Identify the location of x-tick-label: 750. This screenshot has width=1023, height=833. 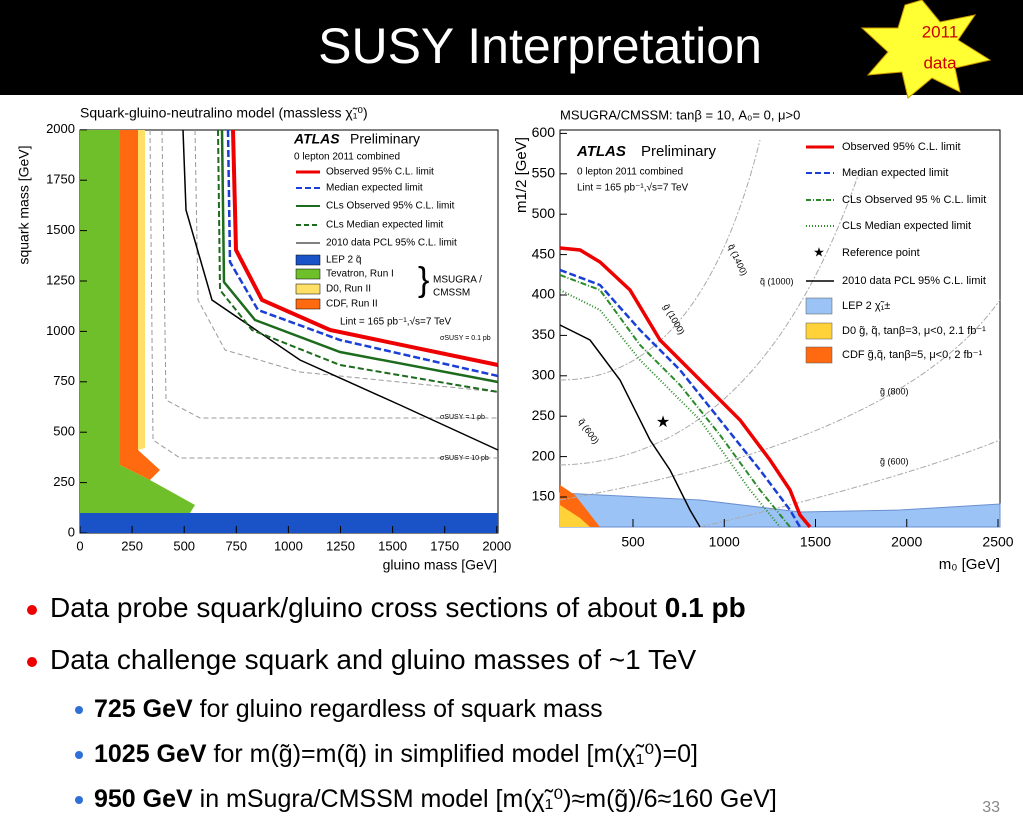
(236, 545).